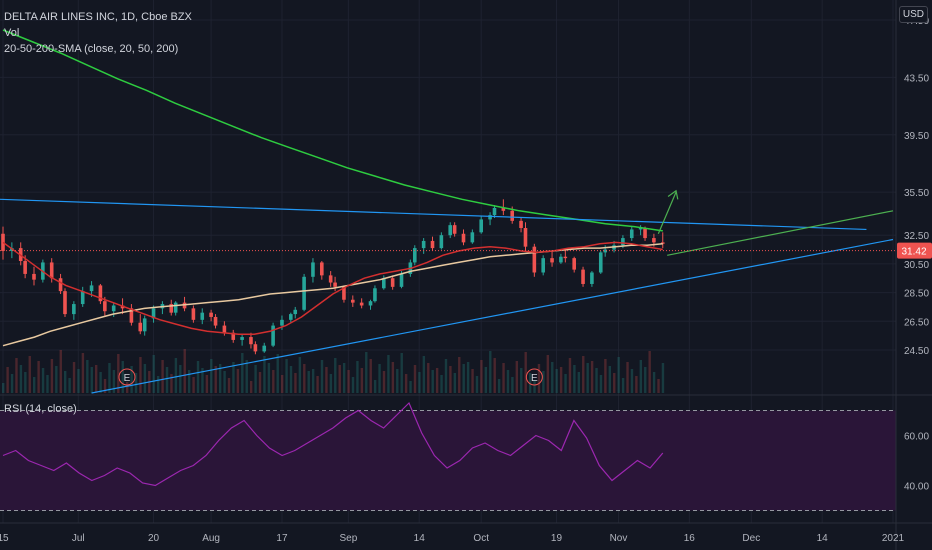  Describe the element at coordinates (154, 538) in the screenshot. I see `time-tick-label: 20` at that location.